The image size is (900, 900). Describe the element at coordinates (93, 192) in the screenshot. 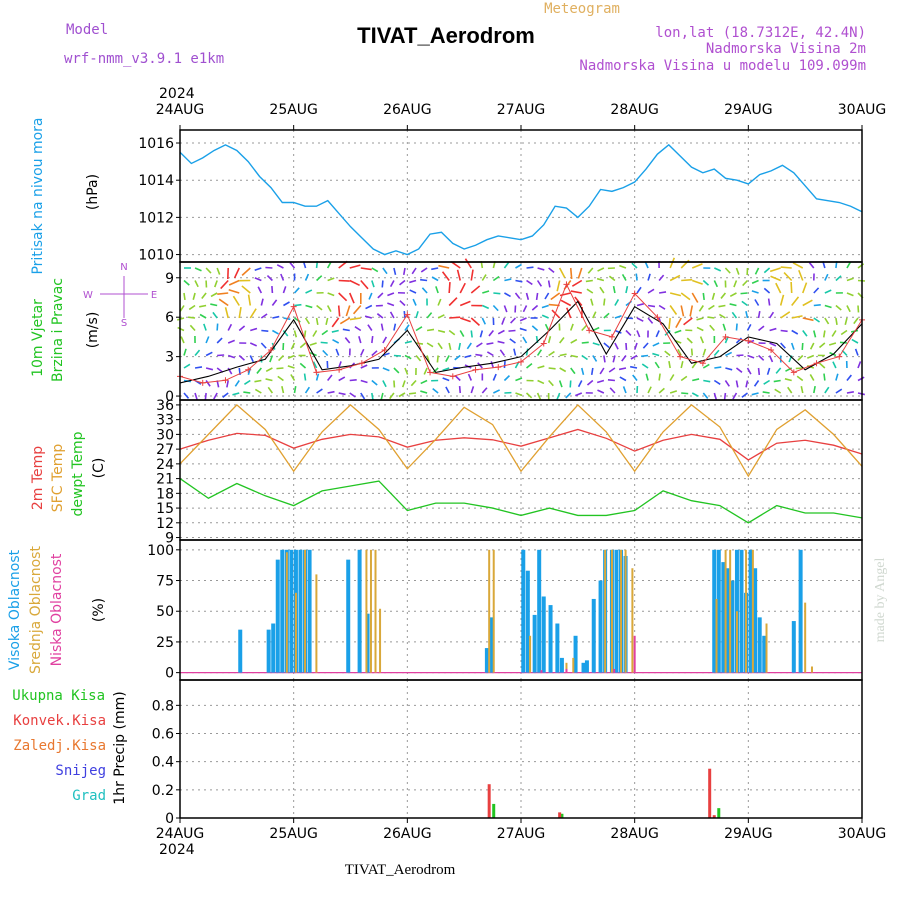

I see `pressure-unit: (hPa)` at that location.